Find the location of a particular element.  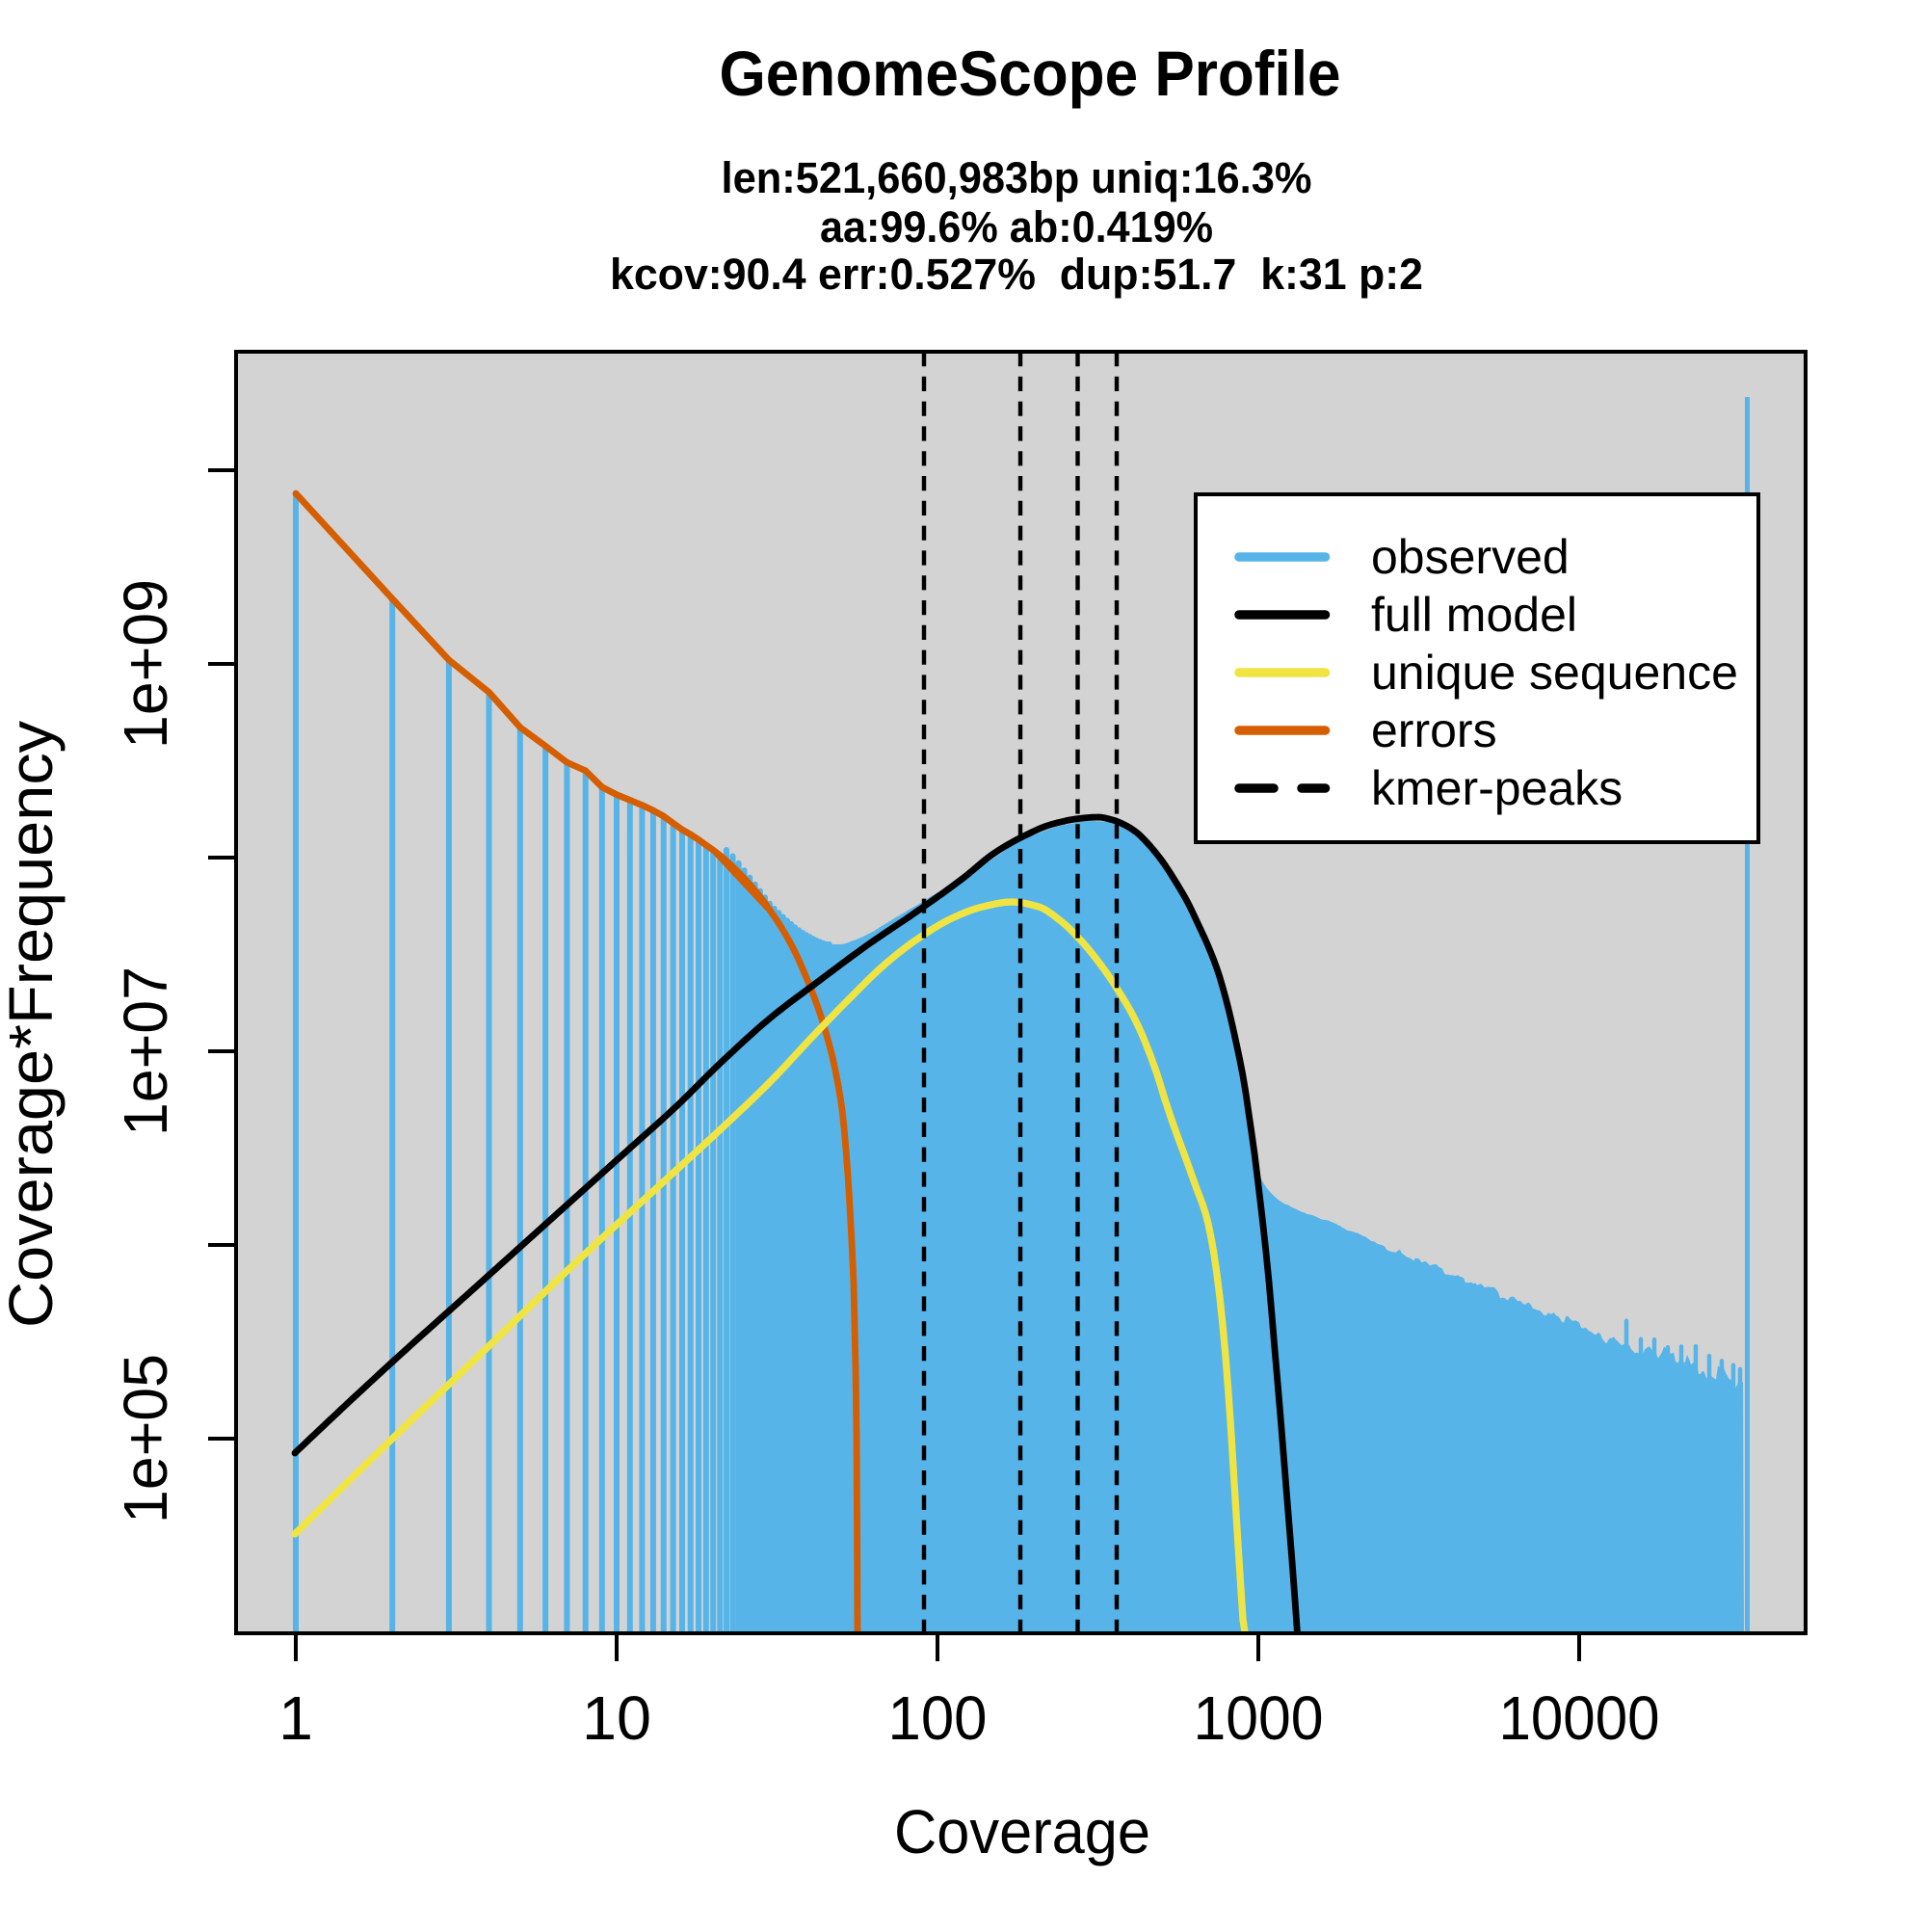

svg-text: observed is located at coordinates (1471, 557).